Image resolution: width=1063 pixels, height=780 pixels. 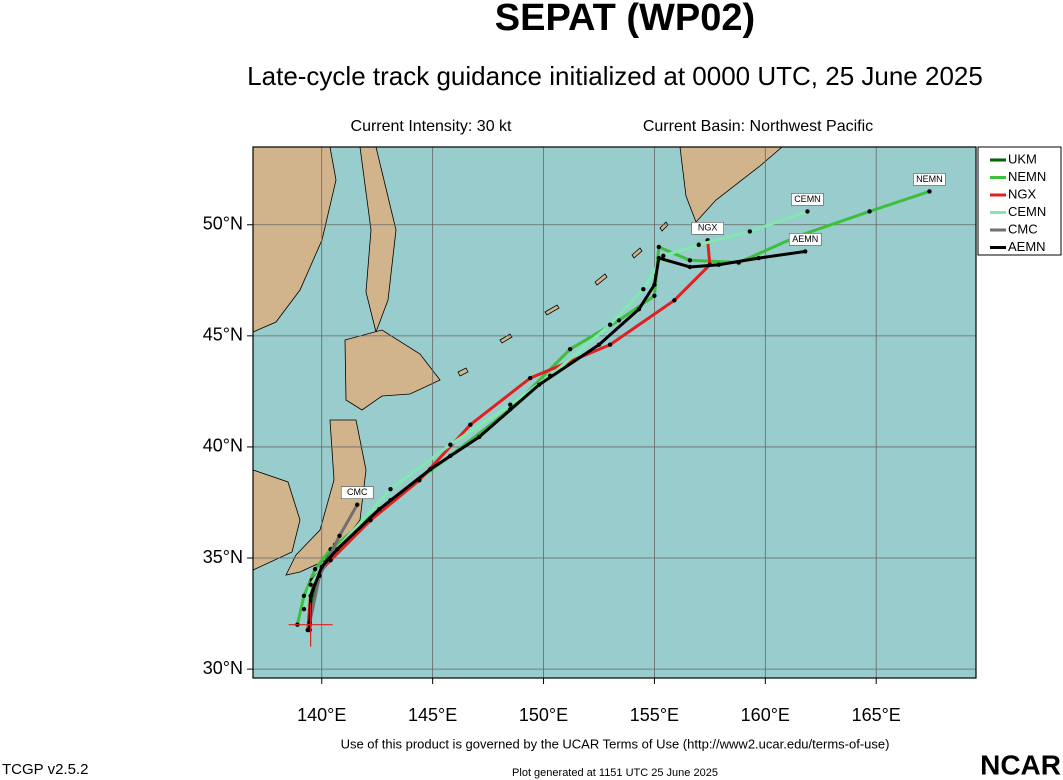 I want to click on basin: Current Basin: Northwest Pacific, so click(x=758, y=126).